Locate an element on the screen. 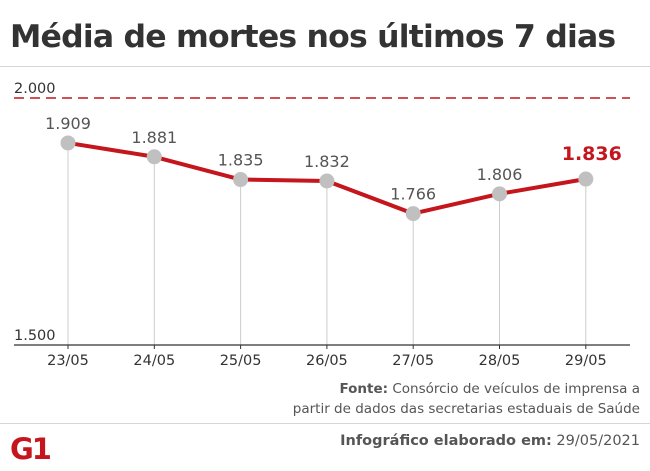  credit-note: Infográfico elaborado em: 29/05/2021 is located at coordinates (490, 441).